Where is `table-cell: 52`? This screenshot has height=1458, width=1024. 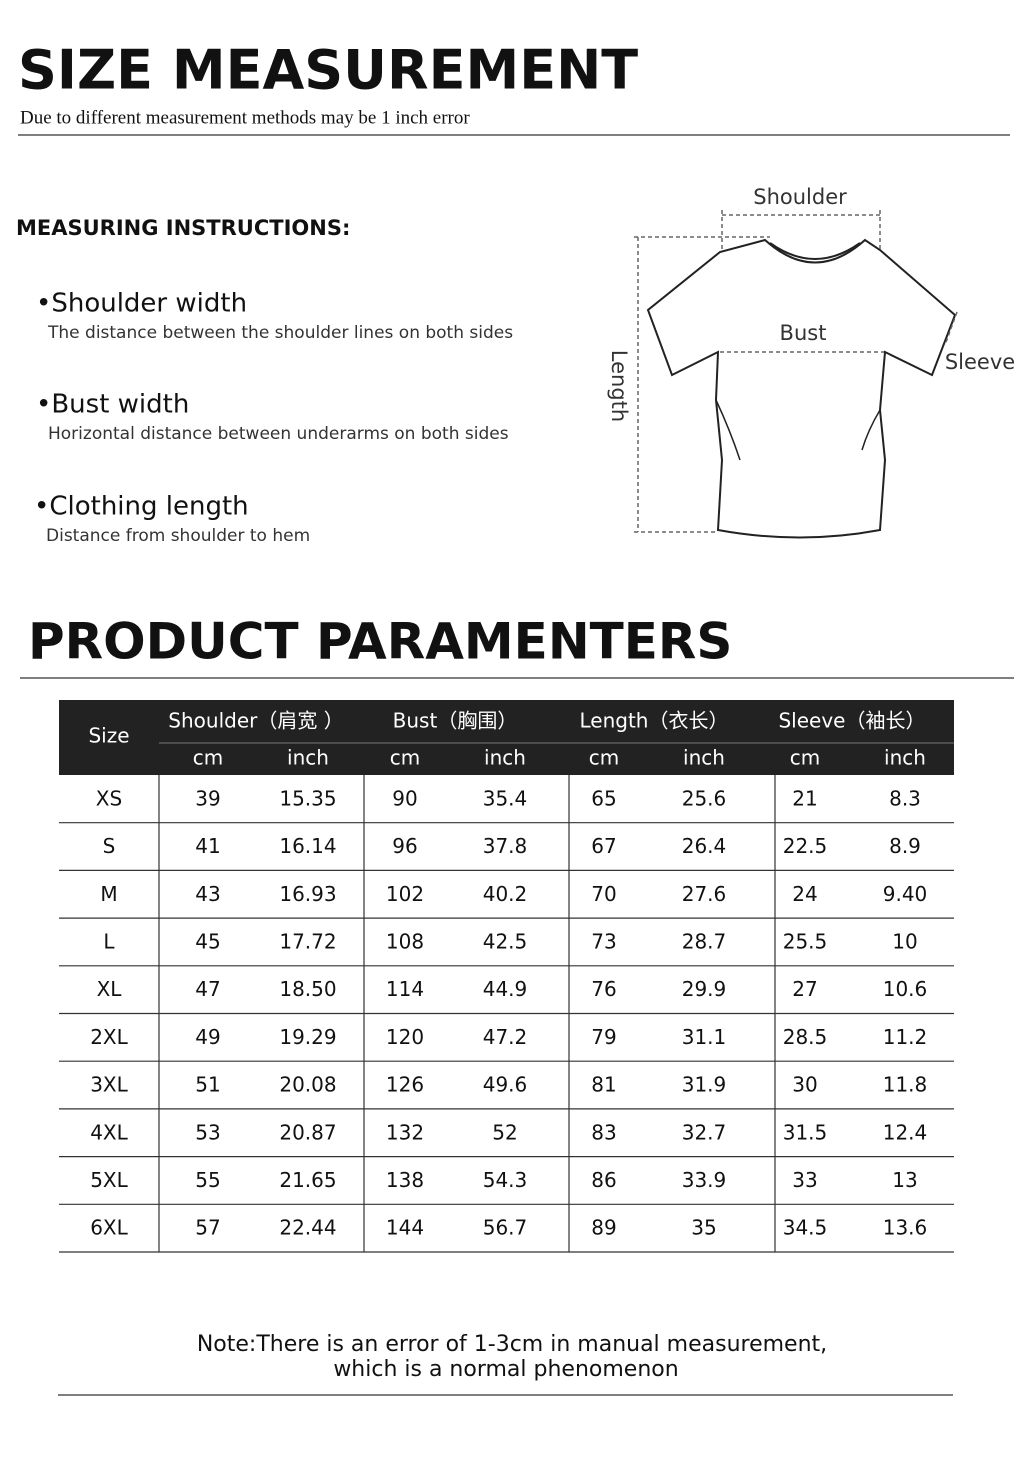
table-cell: 52 is located at coordinates (504, 1132).